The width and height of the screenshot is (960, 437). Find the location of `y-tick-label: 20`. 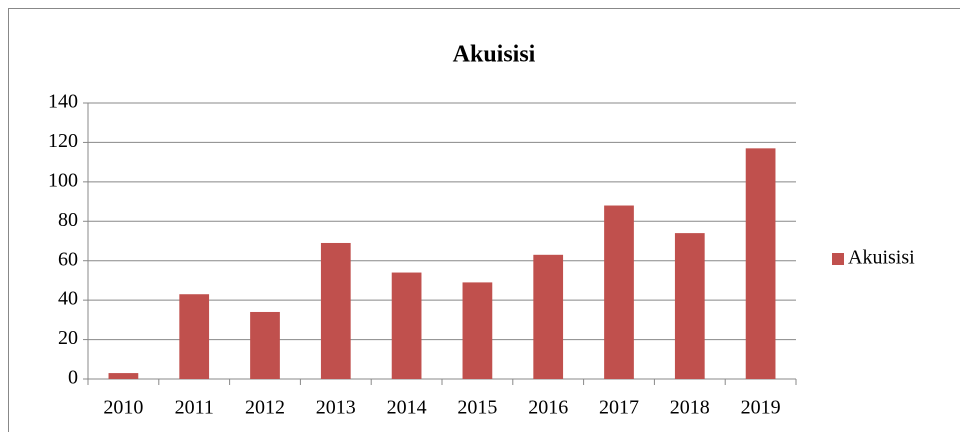

y-tick-label: 20 is located at coordinates (68, 338).